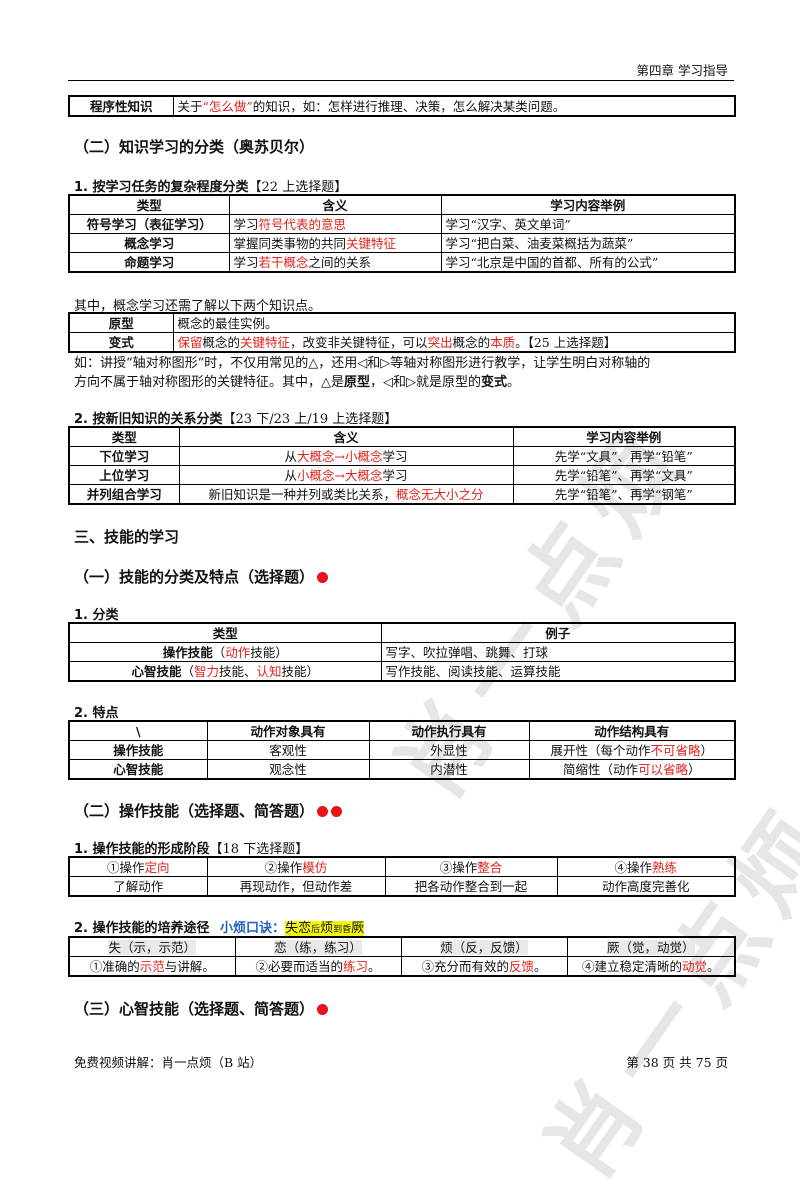 The image size is (800, 1202). I want to click on feature-cell: 观念性, so click(288, 769).